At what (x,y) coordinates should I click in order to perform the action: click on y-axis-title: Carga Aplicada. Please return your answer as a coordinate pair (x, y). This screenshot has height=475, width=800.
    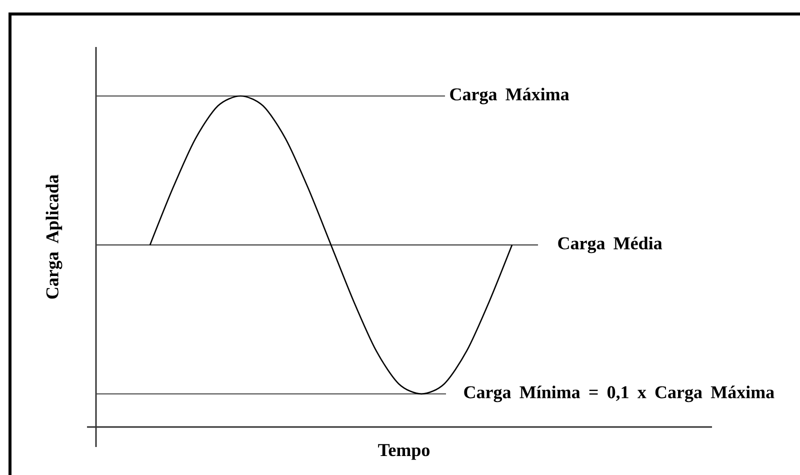
    Looking at the image, I should click on (54, 236).